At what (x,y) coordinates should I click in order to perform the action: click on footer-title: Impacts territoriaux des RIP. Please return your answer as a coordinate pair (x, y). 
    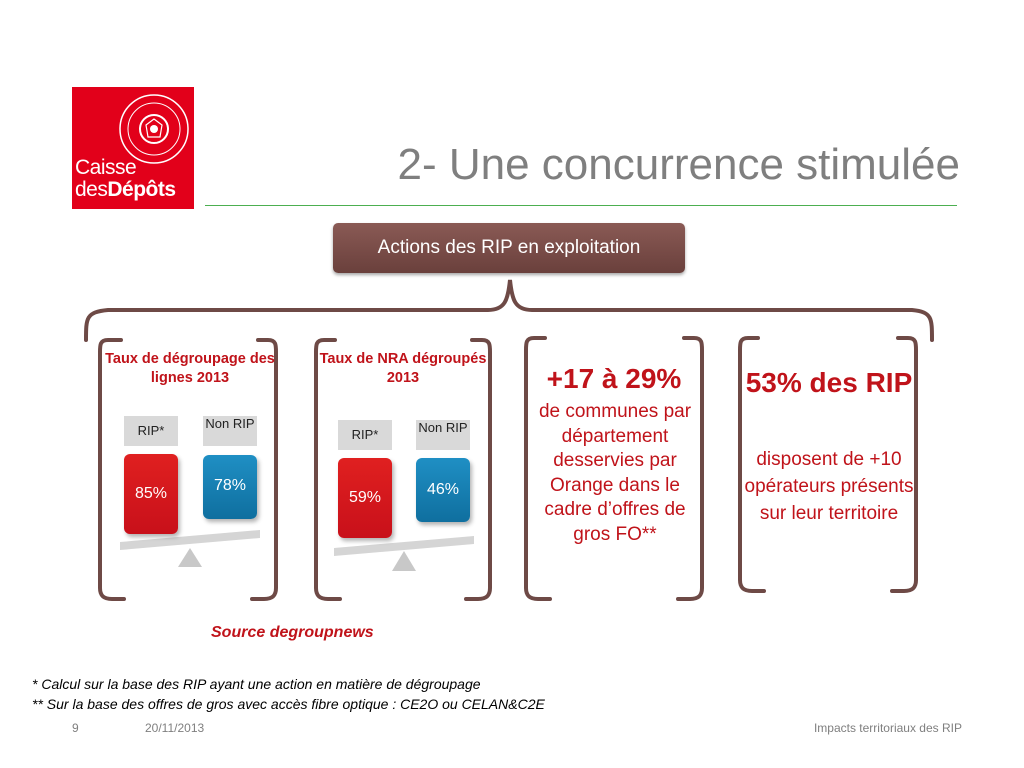
    Looking at the image, I should click on (887, 728).